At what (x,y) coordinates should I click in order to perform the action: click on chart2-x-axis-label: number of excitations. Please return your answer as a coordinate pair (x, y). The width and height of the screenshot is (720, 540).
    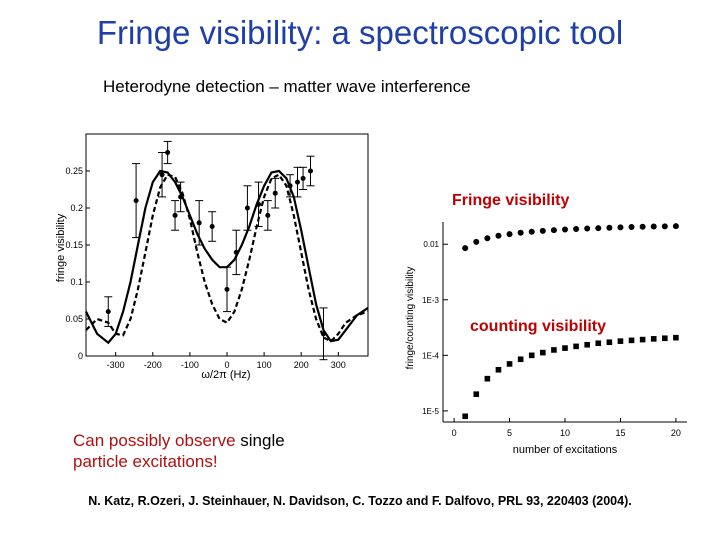
    Looking at the image, I should click on (565, 450).